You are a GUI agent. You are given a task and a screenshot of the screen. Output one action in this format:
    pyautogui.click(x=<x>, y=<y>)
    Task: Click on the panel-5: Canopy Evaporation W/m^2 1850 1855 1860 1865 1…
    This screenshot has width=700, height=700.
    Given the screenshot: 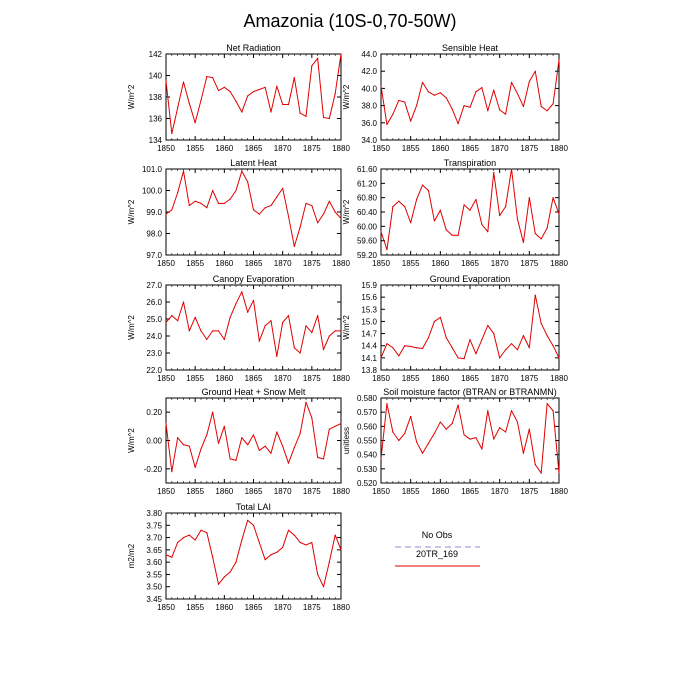 What is the action you would take?
    pyautogui.click(x=238, y=328)
    